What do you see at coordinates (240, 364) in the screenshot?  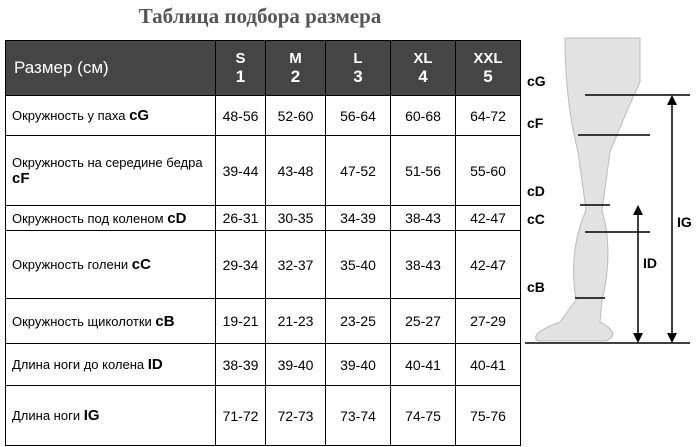 I see `size-value: 38-39` at bounding box center [240, 364].